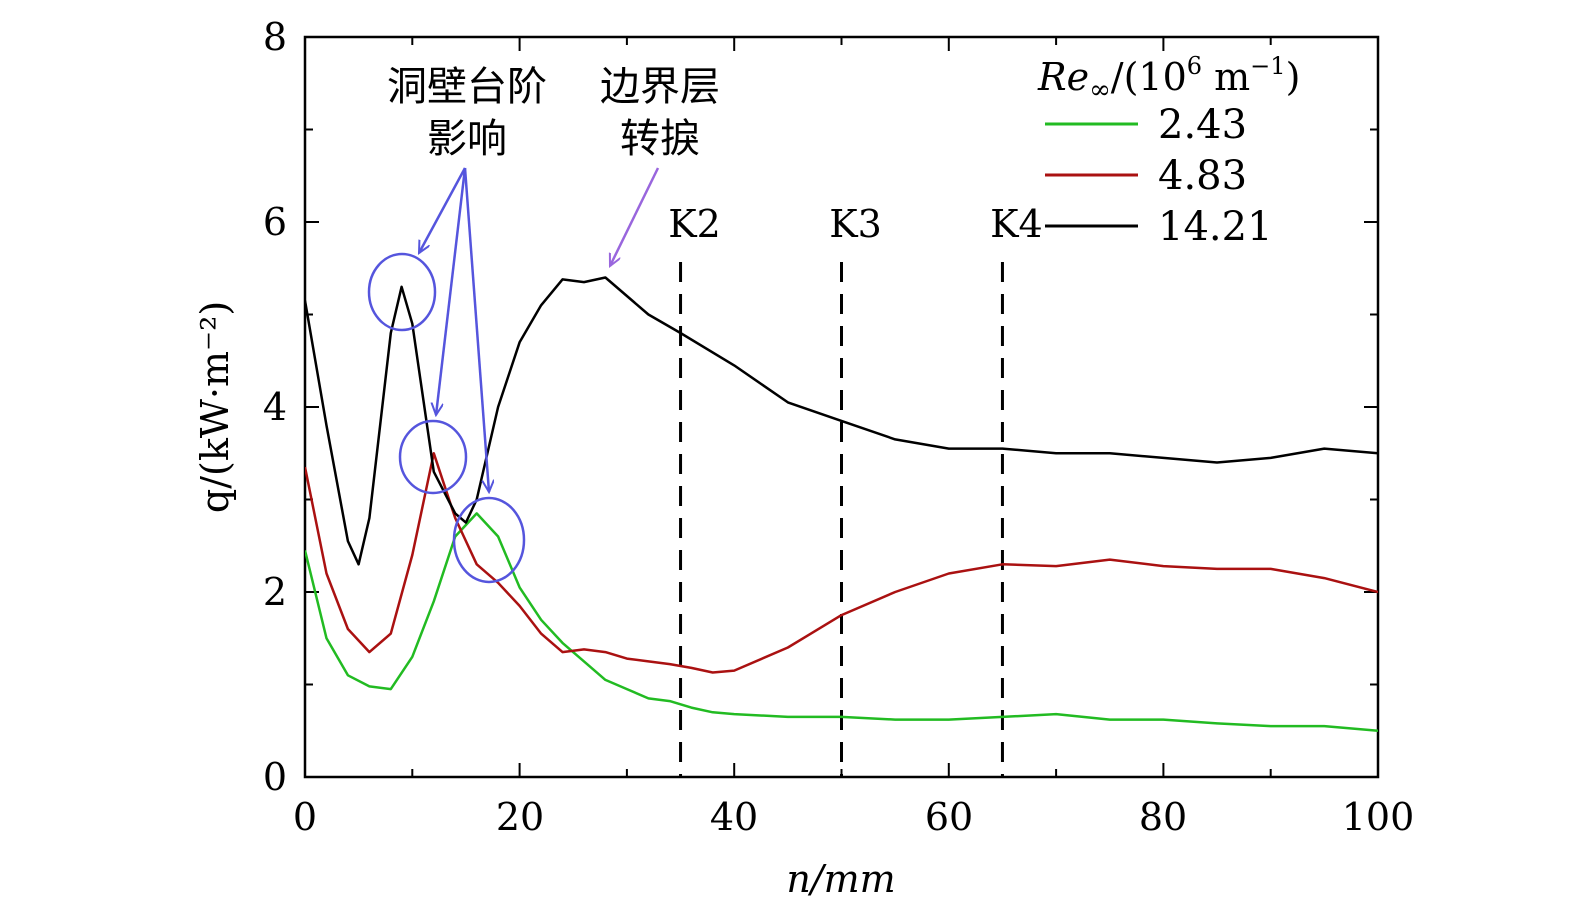 This screenshot has height=921, width=1575. I want to click on legend-label: 4.83, so click(1202, 176).